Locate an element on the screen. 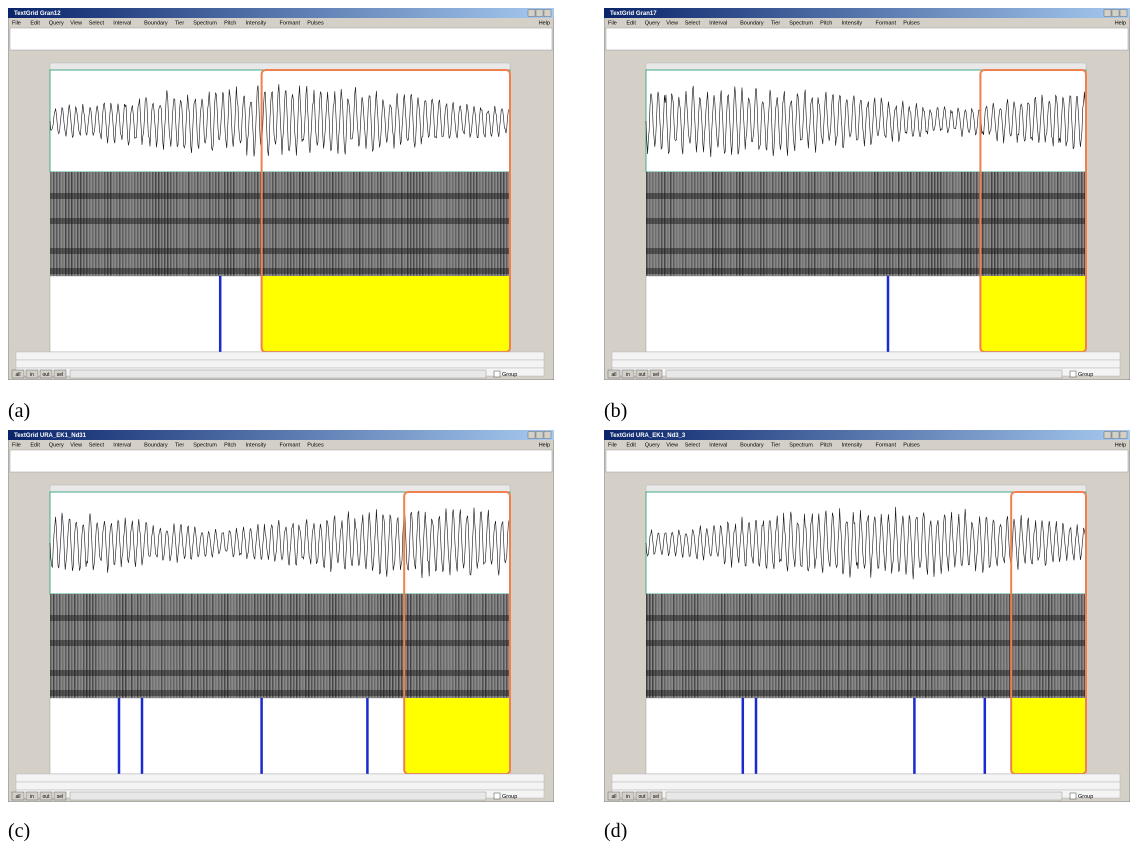 The image size is (1130, 849). spectrogram is located at coordinates (280, 646).